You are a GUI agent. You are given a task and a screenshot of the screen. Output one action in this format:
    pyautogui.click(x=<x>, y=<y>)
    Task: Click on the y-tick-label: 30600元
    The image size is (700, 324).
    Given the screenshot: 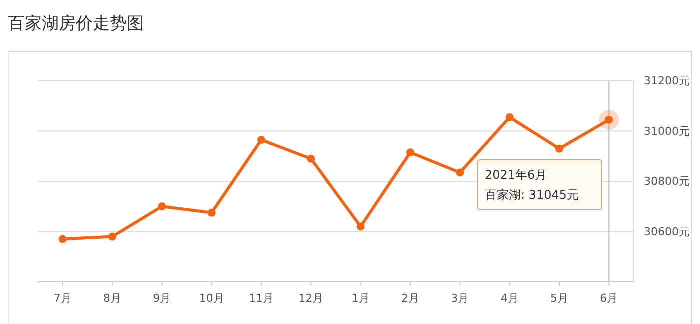 What is the action you would take?
    pyautogui.click(x=667, y=231)
    